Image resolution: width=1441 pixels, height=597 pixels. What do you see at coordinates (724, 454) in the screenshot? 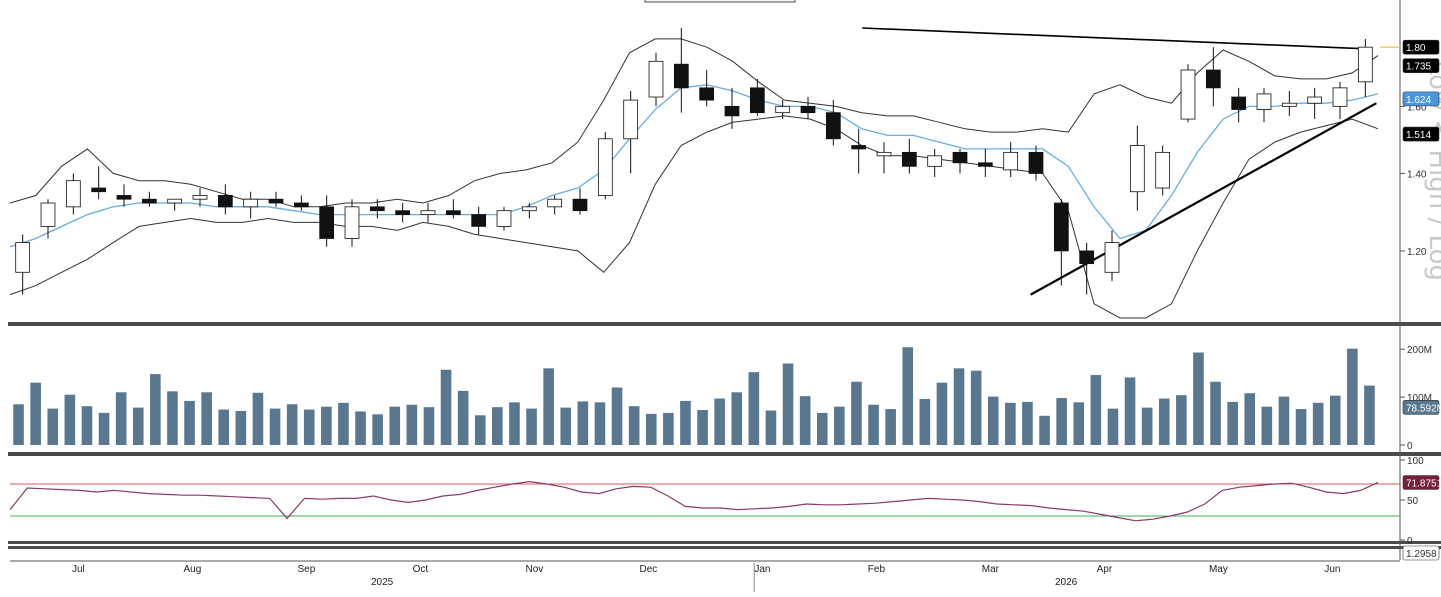
I see `panel-divider-rsi` at bounding box center [724, 454].